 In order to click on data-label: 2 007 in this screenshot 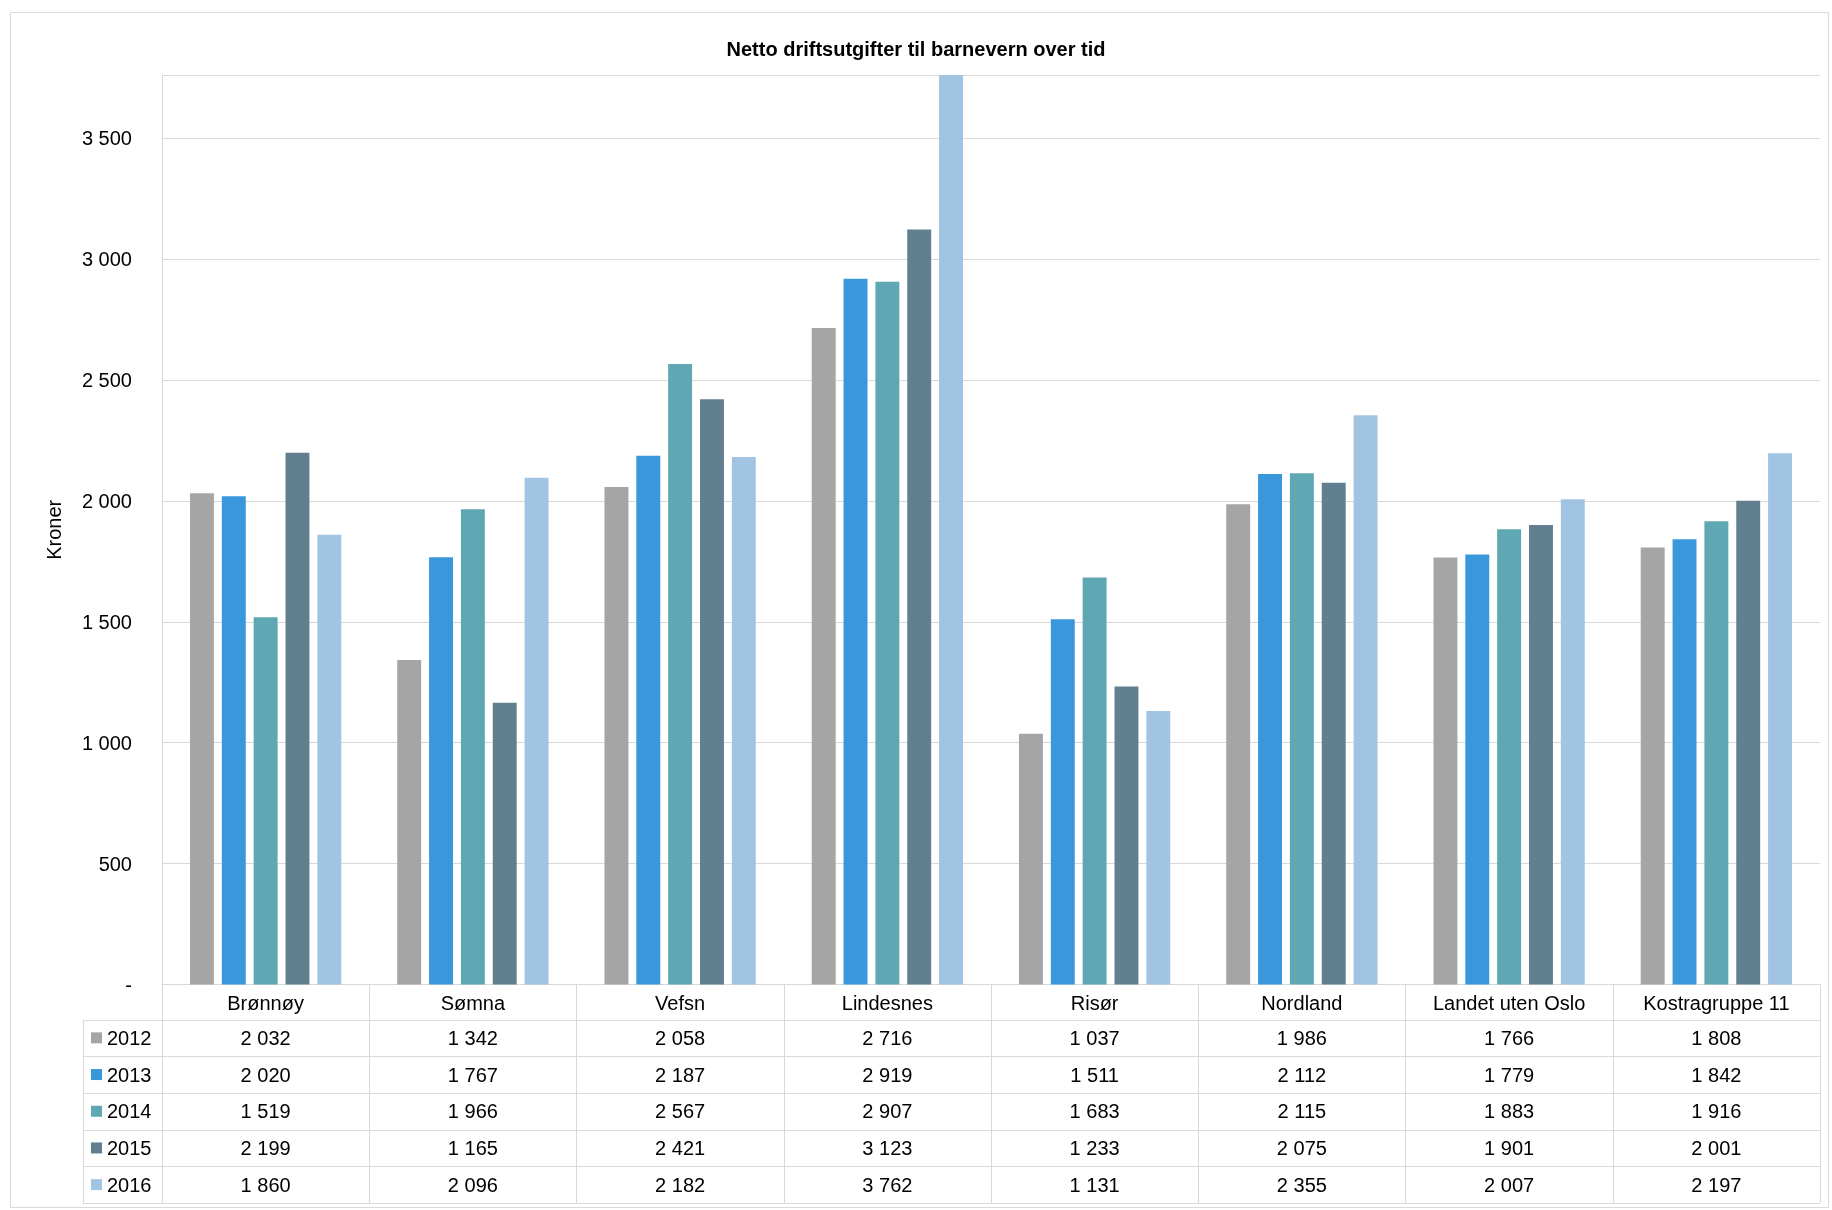, I will do `click(1509, 1184)`.